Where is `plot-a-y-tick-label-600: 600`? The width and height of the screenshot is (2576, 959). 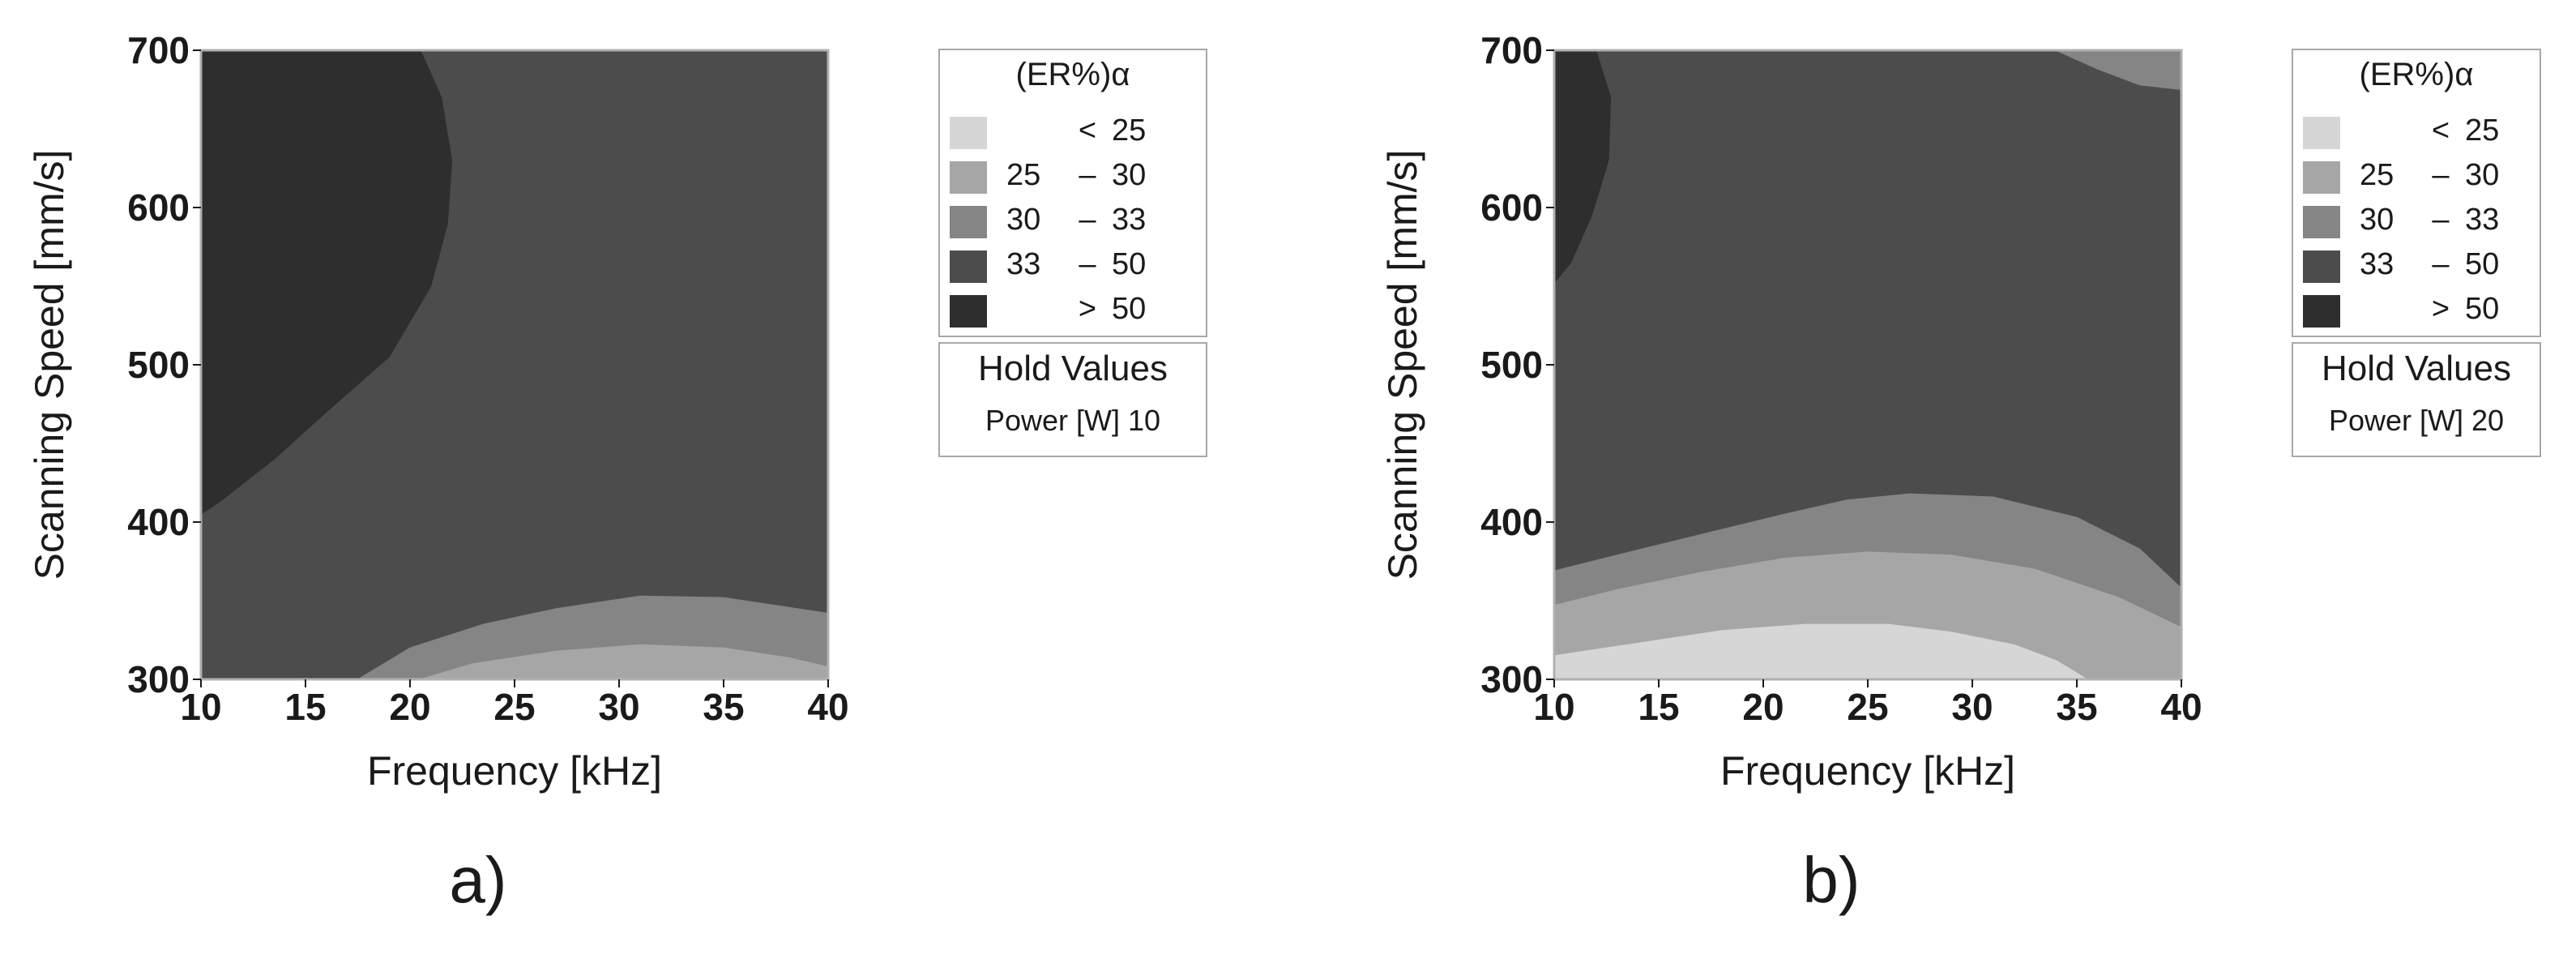
plot-a-y-tick-label-600: 600 is located at coordinates (158, 207).